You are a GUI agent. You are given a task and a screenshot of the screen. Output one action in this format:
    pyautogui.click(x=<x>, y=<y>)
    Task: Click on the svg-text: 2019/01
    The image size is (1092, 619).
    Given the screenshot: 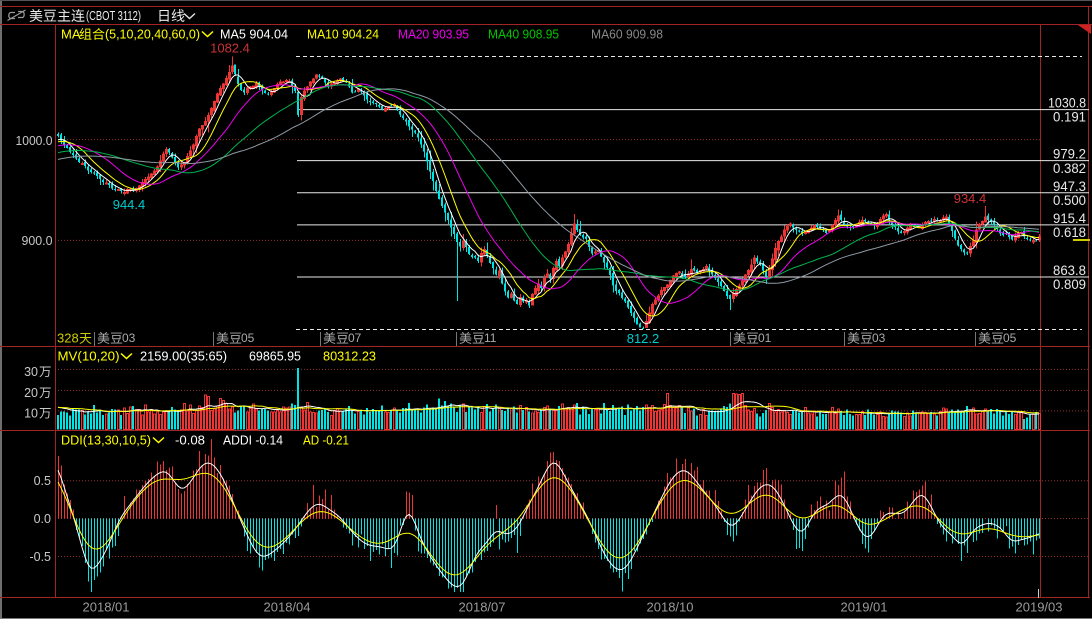 What is the action you would take?
    pyautogui.click(x=864, y=607)
    